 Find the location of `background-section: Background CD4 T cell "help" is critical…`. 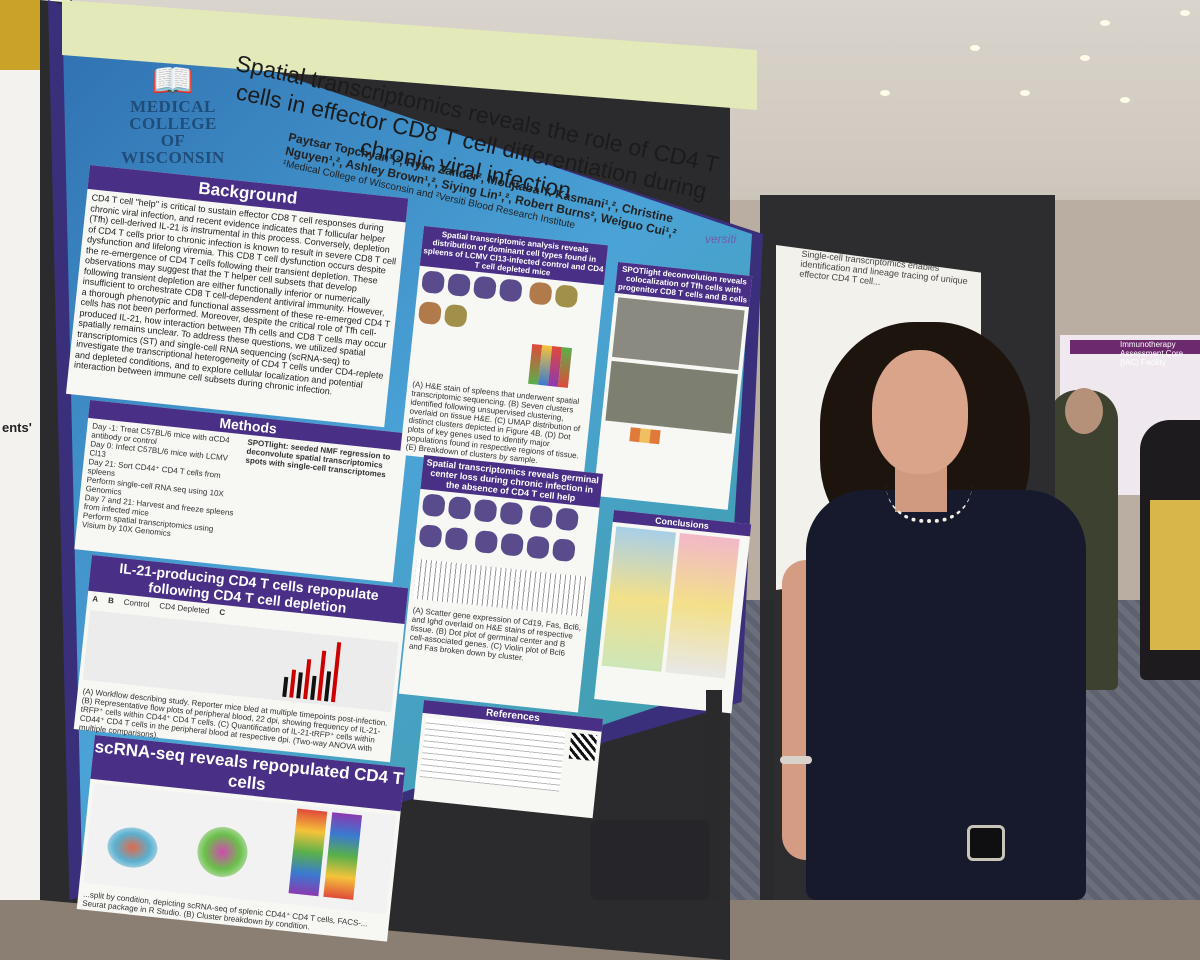

background-section: Background CD4 T cell "help" is critical… is located at coordinates (237, 296).